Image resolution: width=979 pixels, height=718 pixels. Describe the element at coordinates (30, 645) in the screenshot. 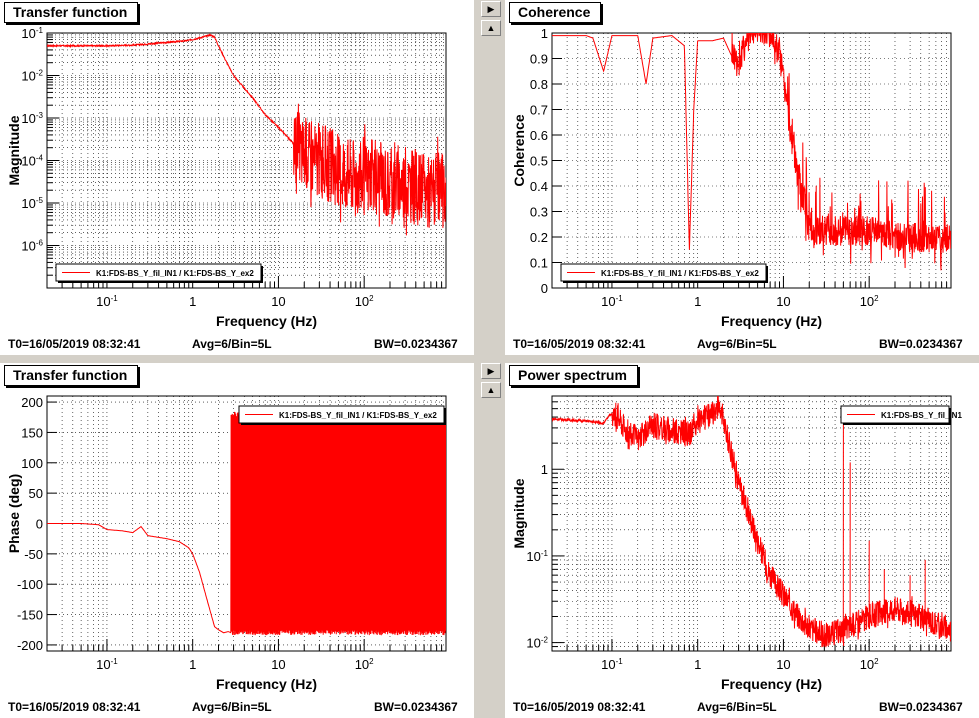

I see `y-tick-label: -200` at that location.